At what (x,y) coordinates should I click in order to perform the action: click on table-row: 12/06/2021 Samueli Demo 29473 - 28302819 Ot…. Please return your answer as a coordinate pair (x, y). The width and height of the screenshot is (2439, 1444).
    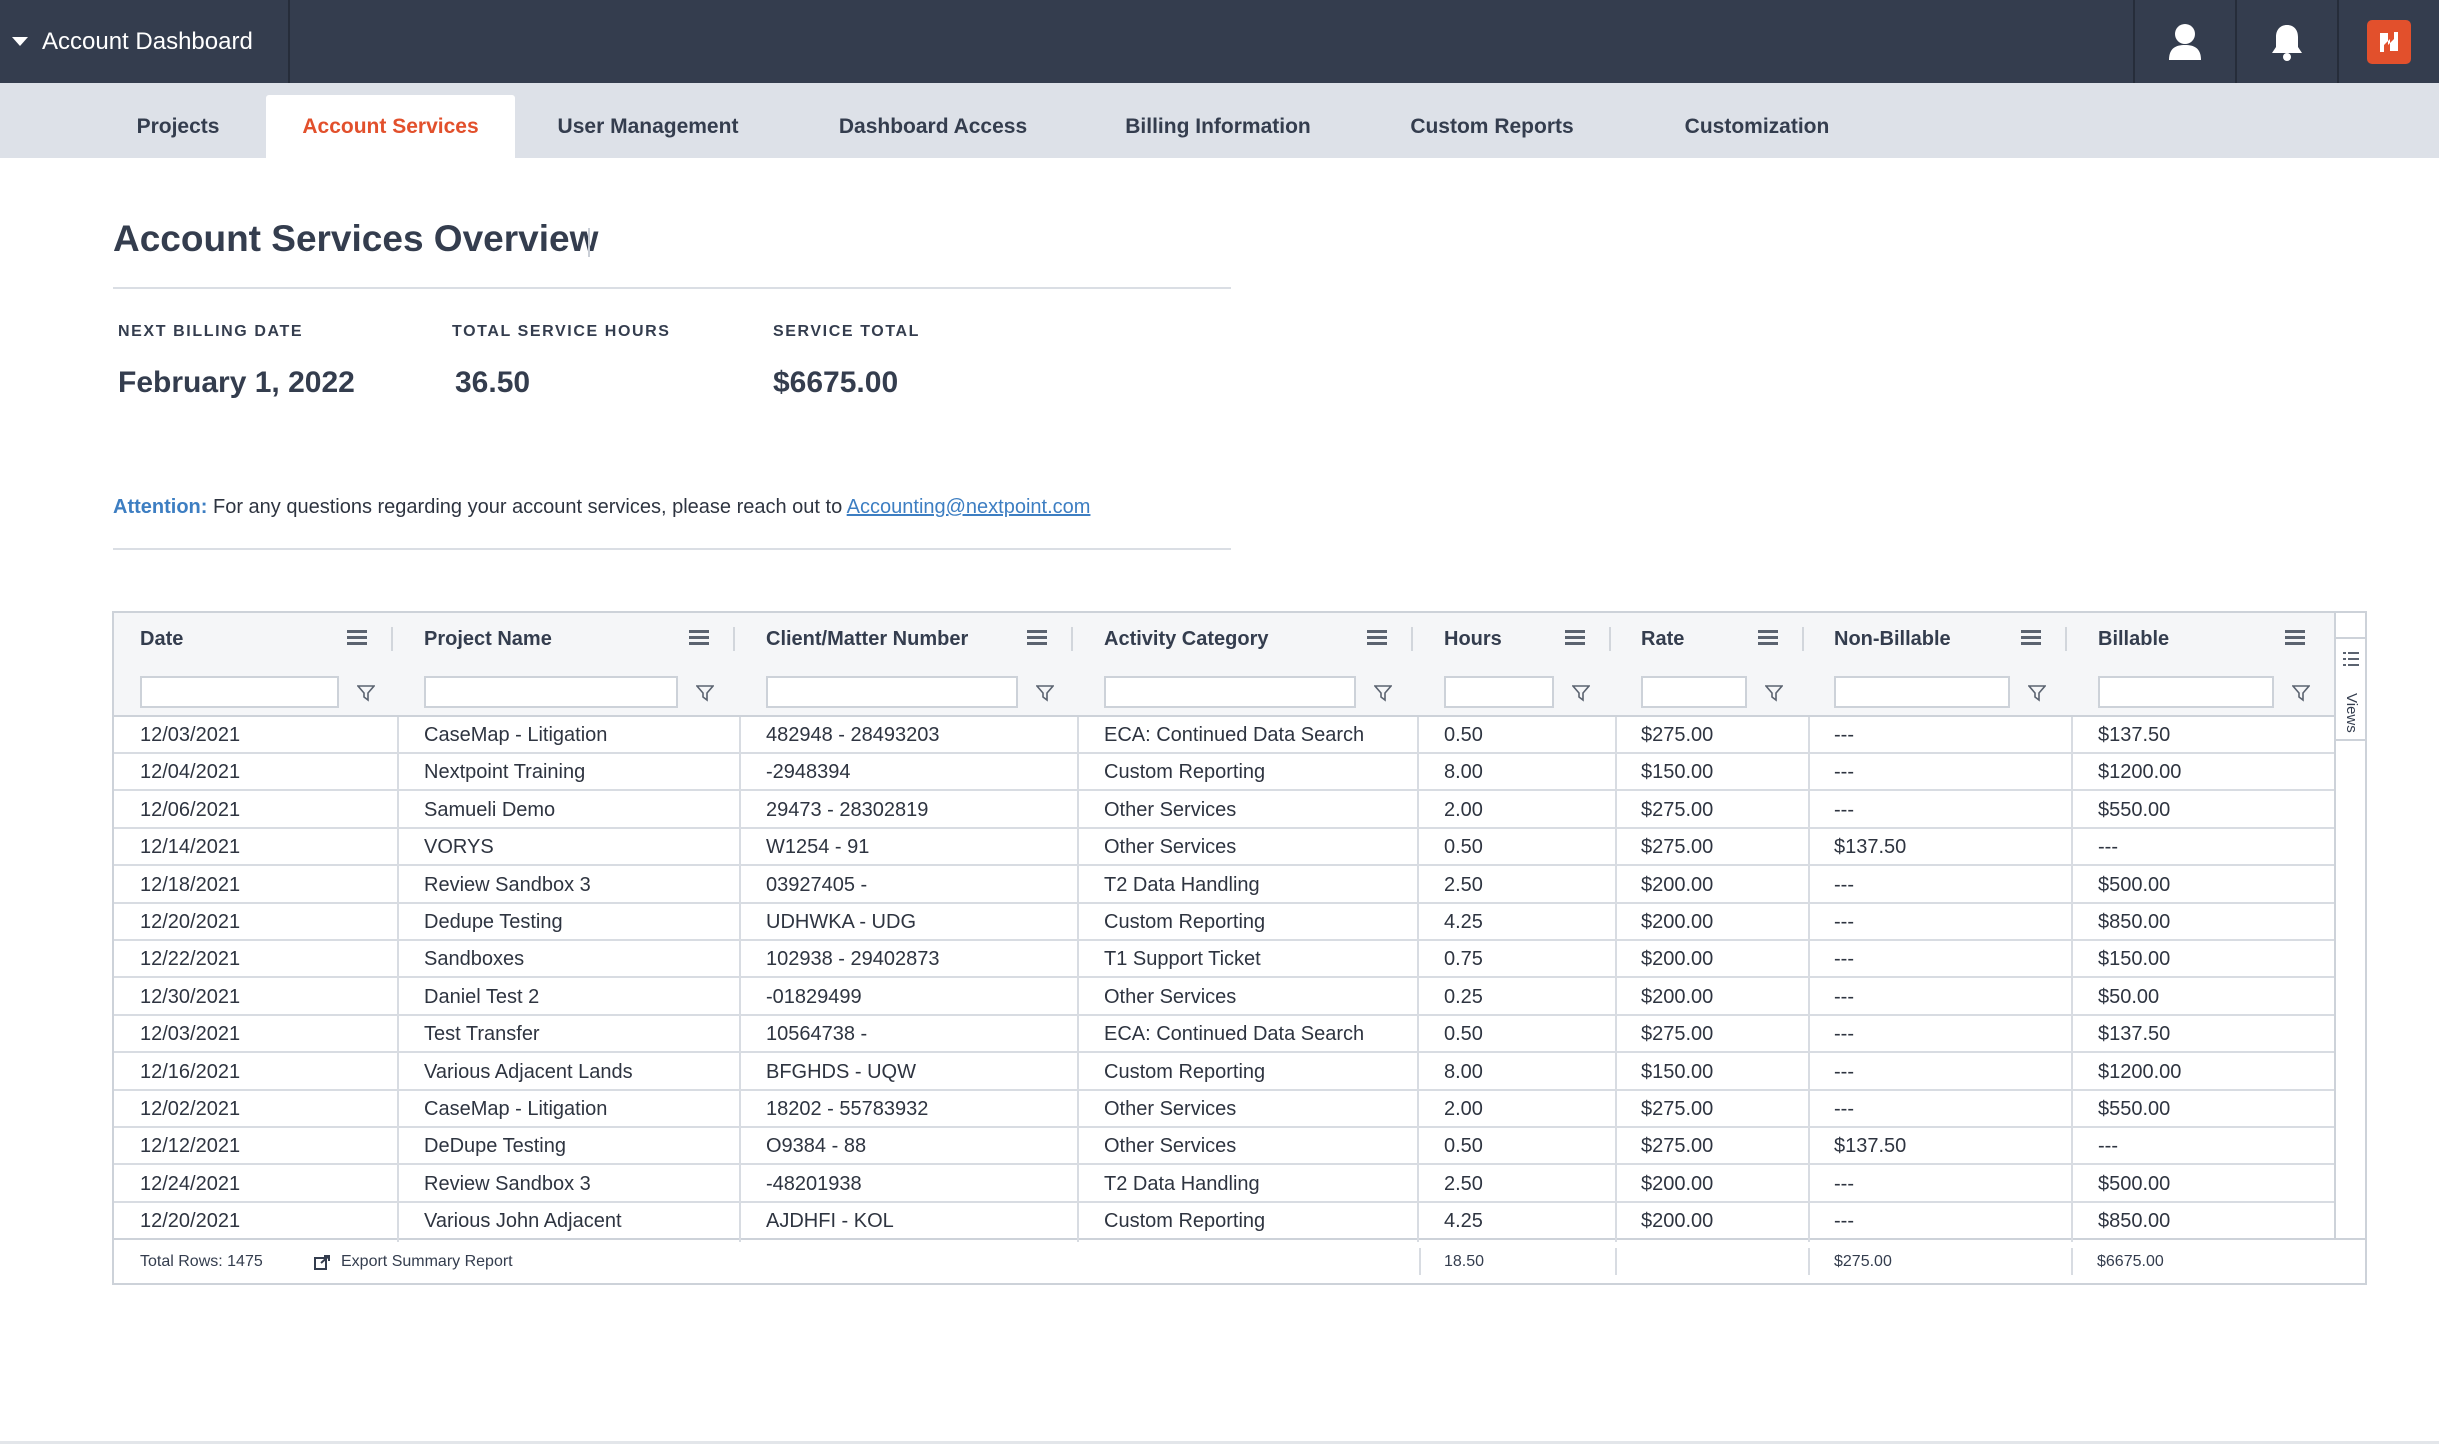
    Looking at the image, I should click on (1225, 810).